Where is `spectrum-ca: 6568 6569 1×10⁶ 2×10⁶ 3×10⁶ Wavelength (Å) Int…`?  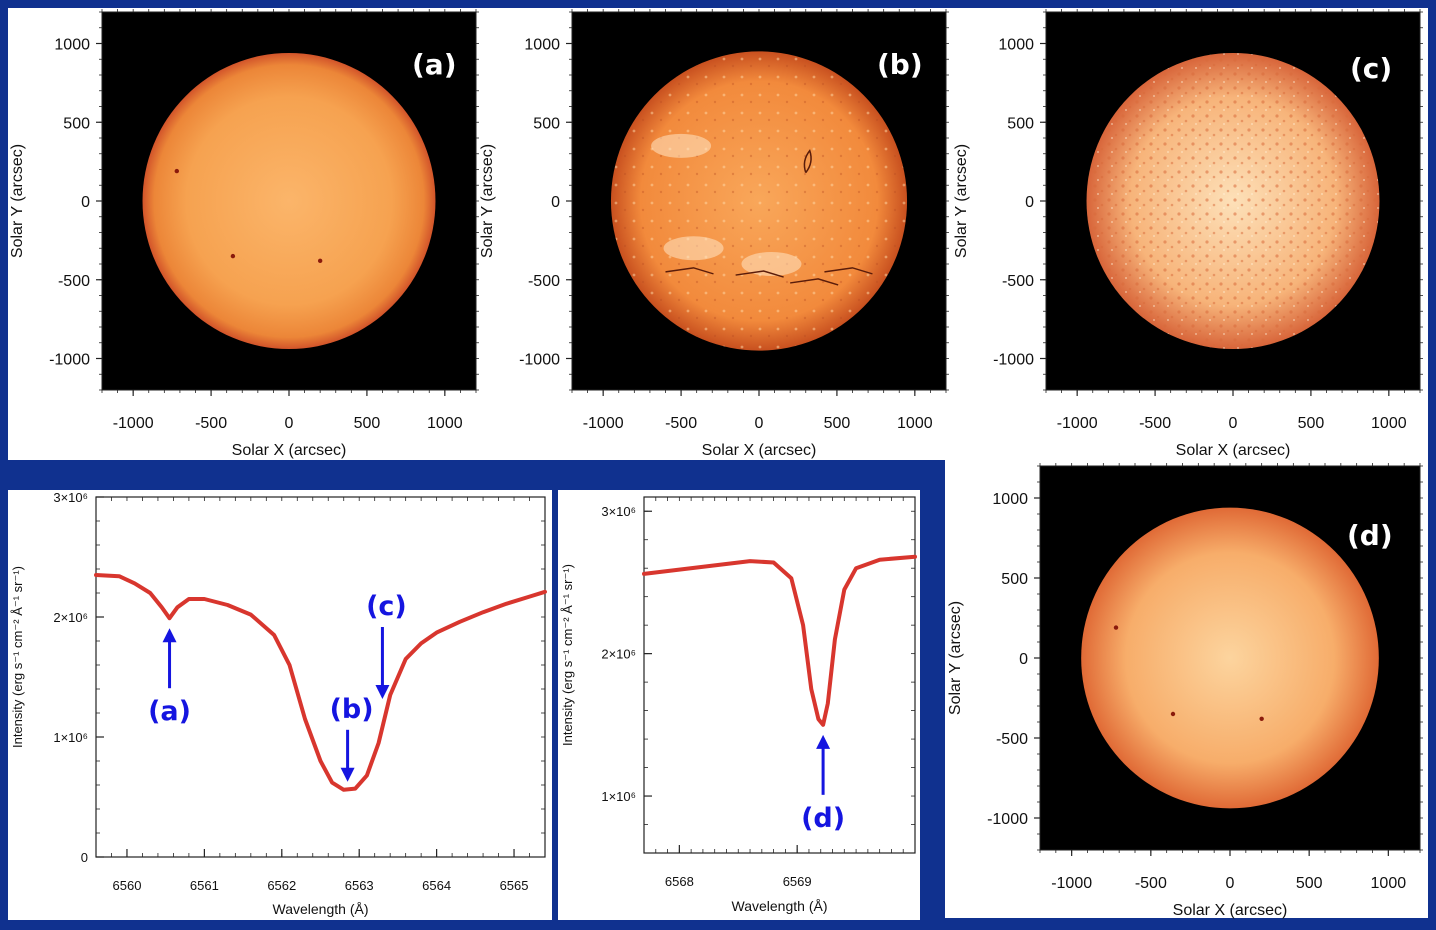 spectrum-ca: 6568 6569 1×10⁶ 2×10⁶ 3×10⁶ Wavelength (Å) Int… is located at coordinates (738, 705).